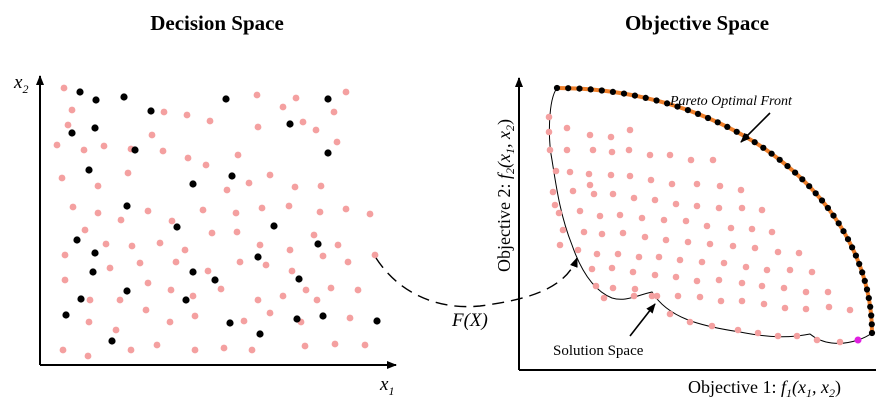 This screenshot has width=878, height=401. What do you see at coordinates (642, 320) in the screenshot?
I see `solution-space-arrow` at bounding box center [642, 320].